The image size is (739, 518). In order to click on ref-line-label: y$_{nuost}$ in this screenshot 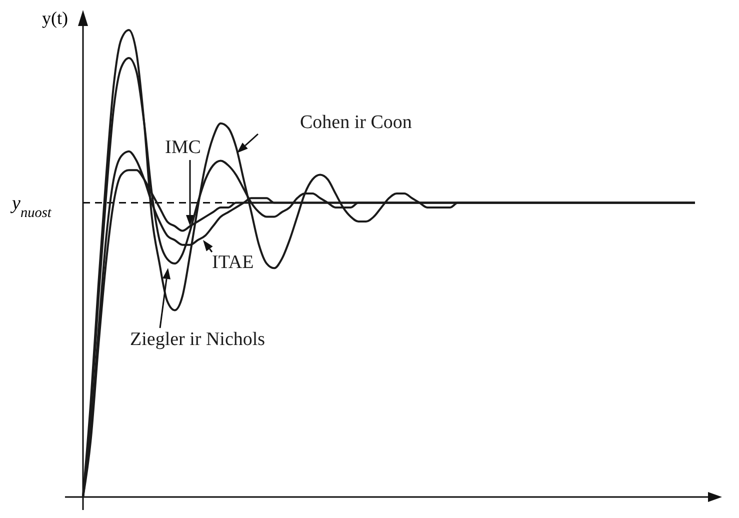, I will do `click(31, 206)`.